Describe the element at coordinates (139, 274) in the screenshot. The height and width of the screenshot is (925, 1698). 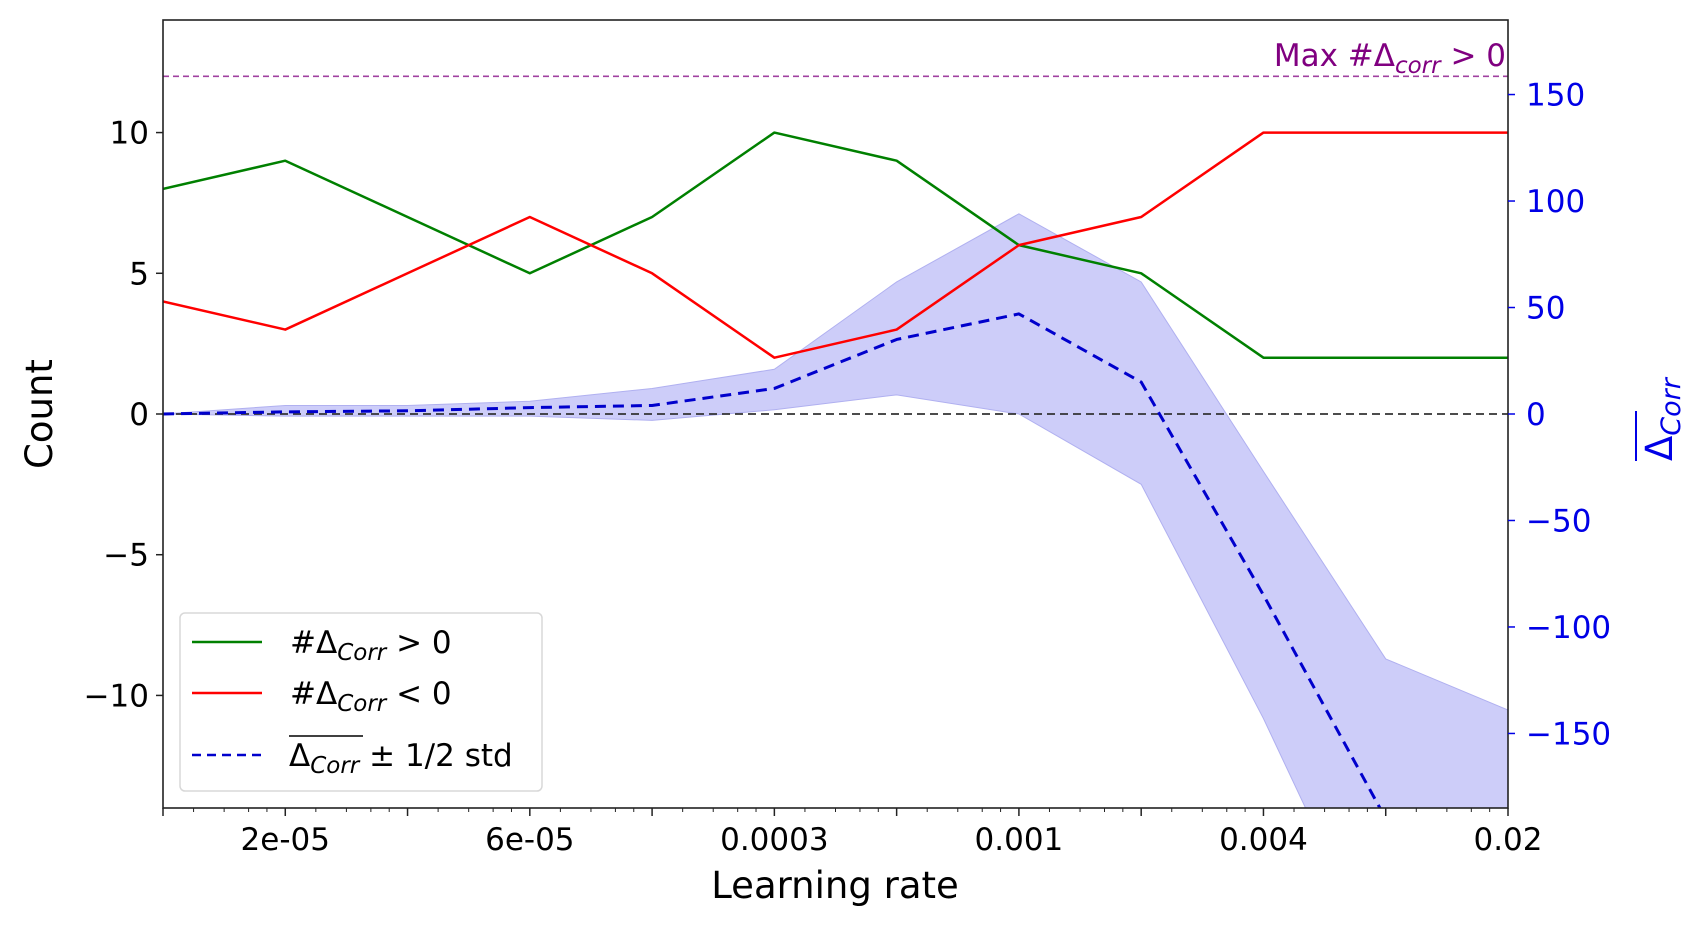
I see `y-tick-label-left: 5` at that location.